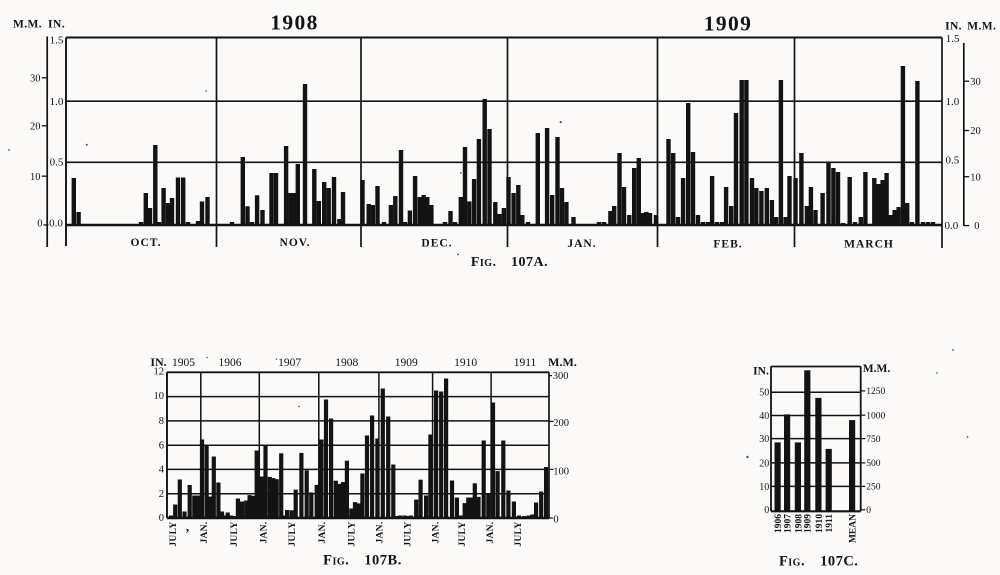  What do you see at coordinates (727, 244) in the screenshot?
I see `svg-text: FEB.` at bounding box center [727, 244].